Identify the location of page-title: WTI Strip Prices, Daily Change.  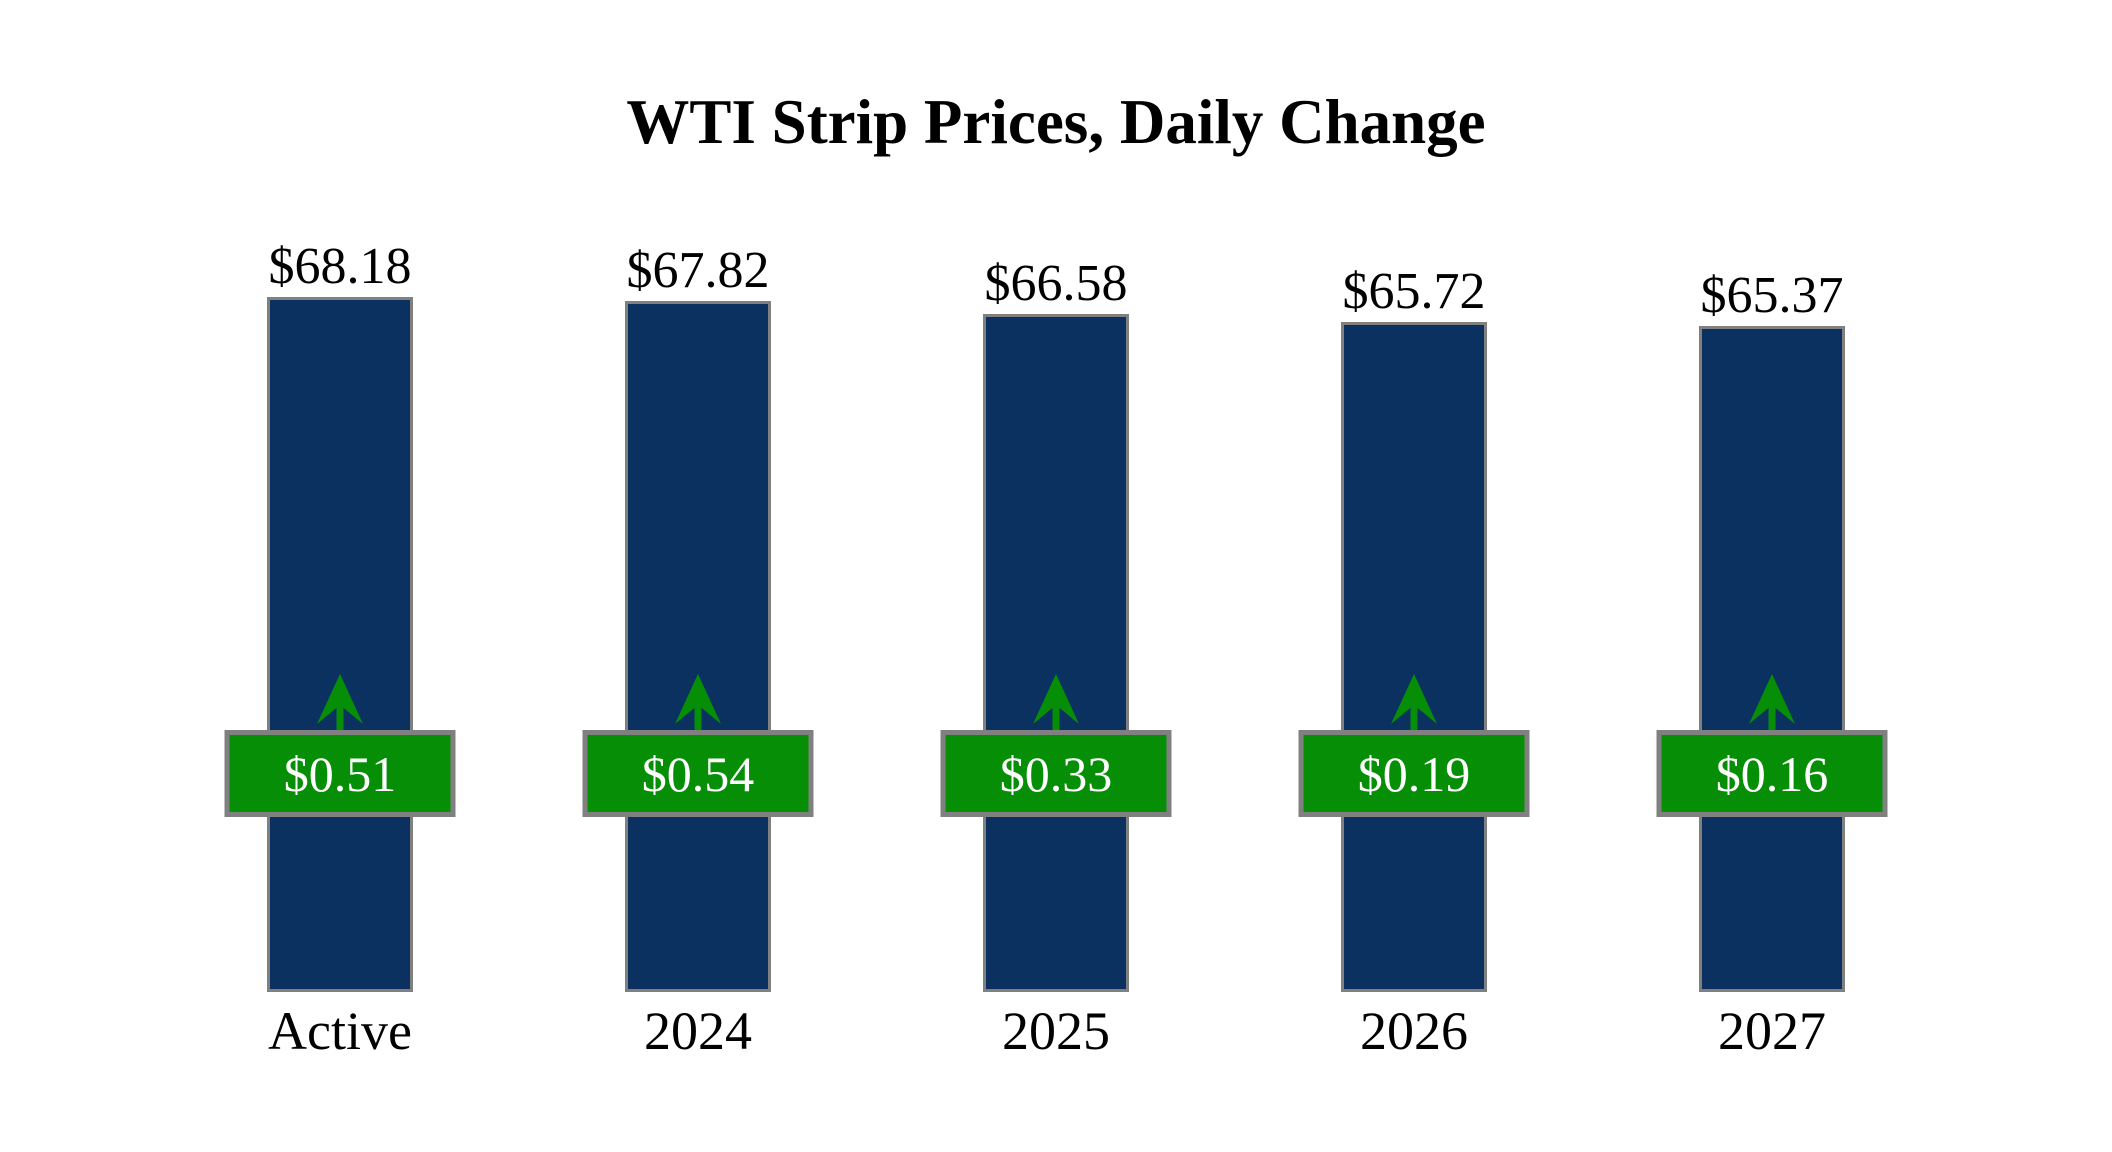
(1056, 122).